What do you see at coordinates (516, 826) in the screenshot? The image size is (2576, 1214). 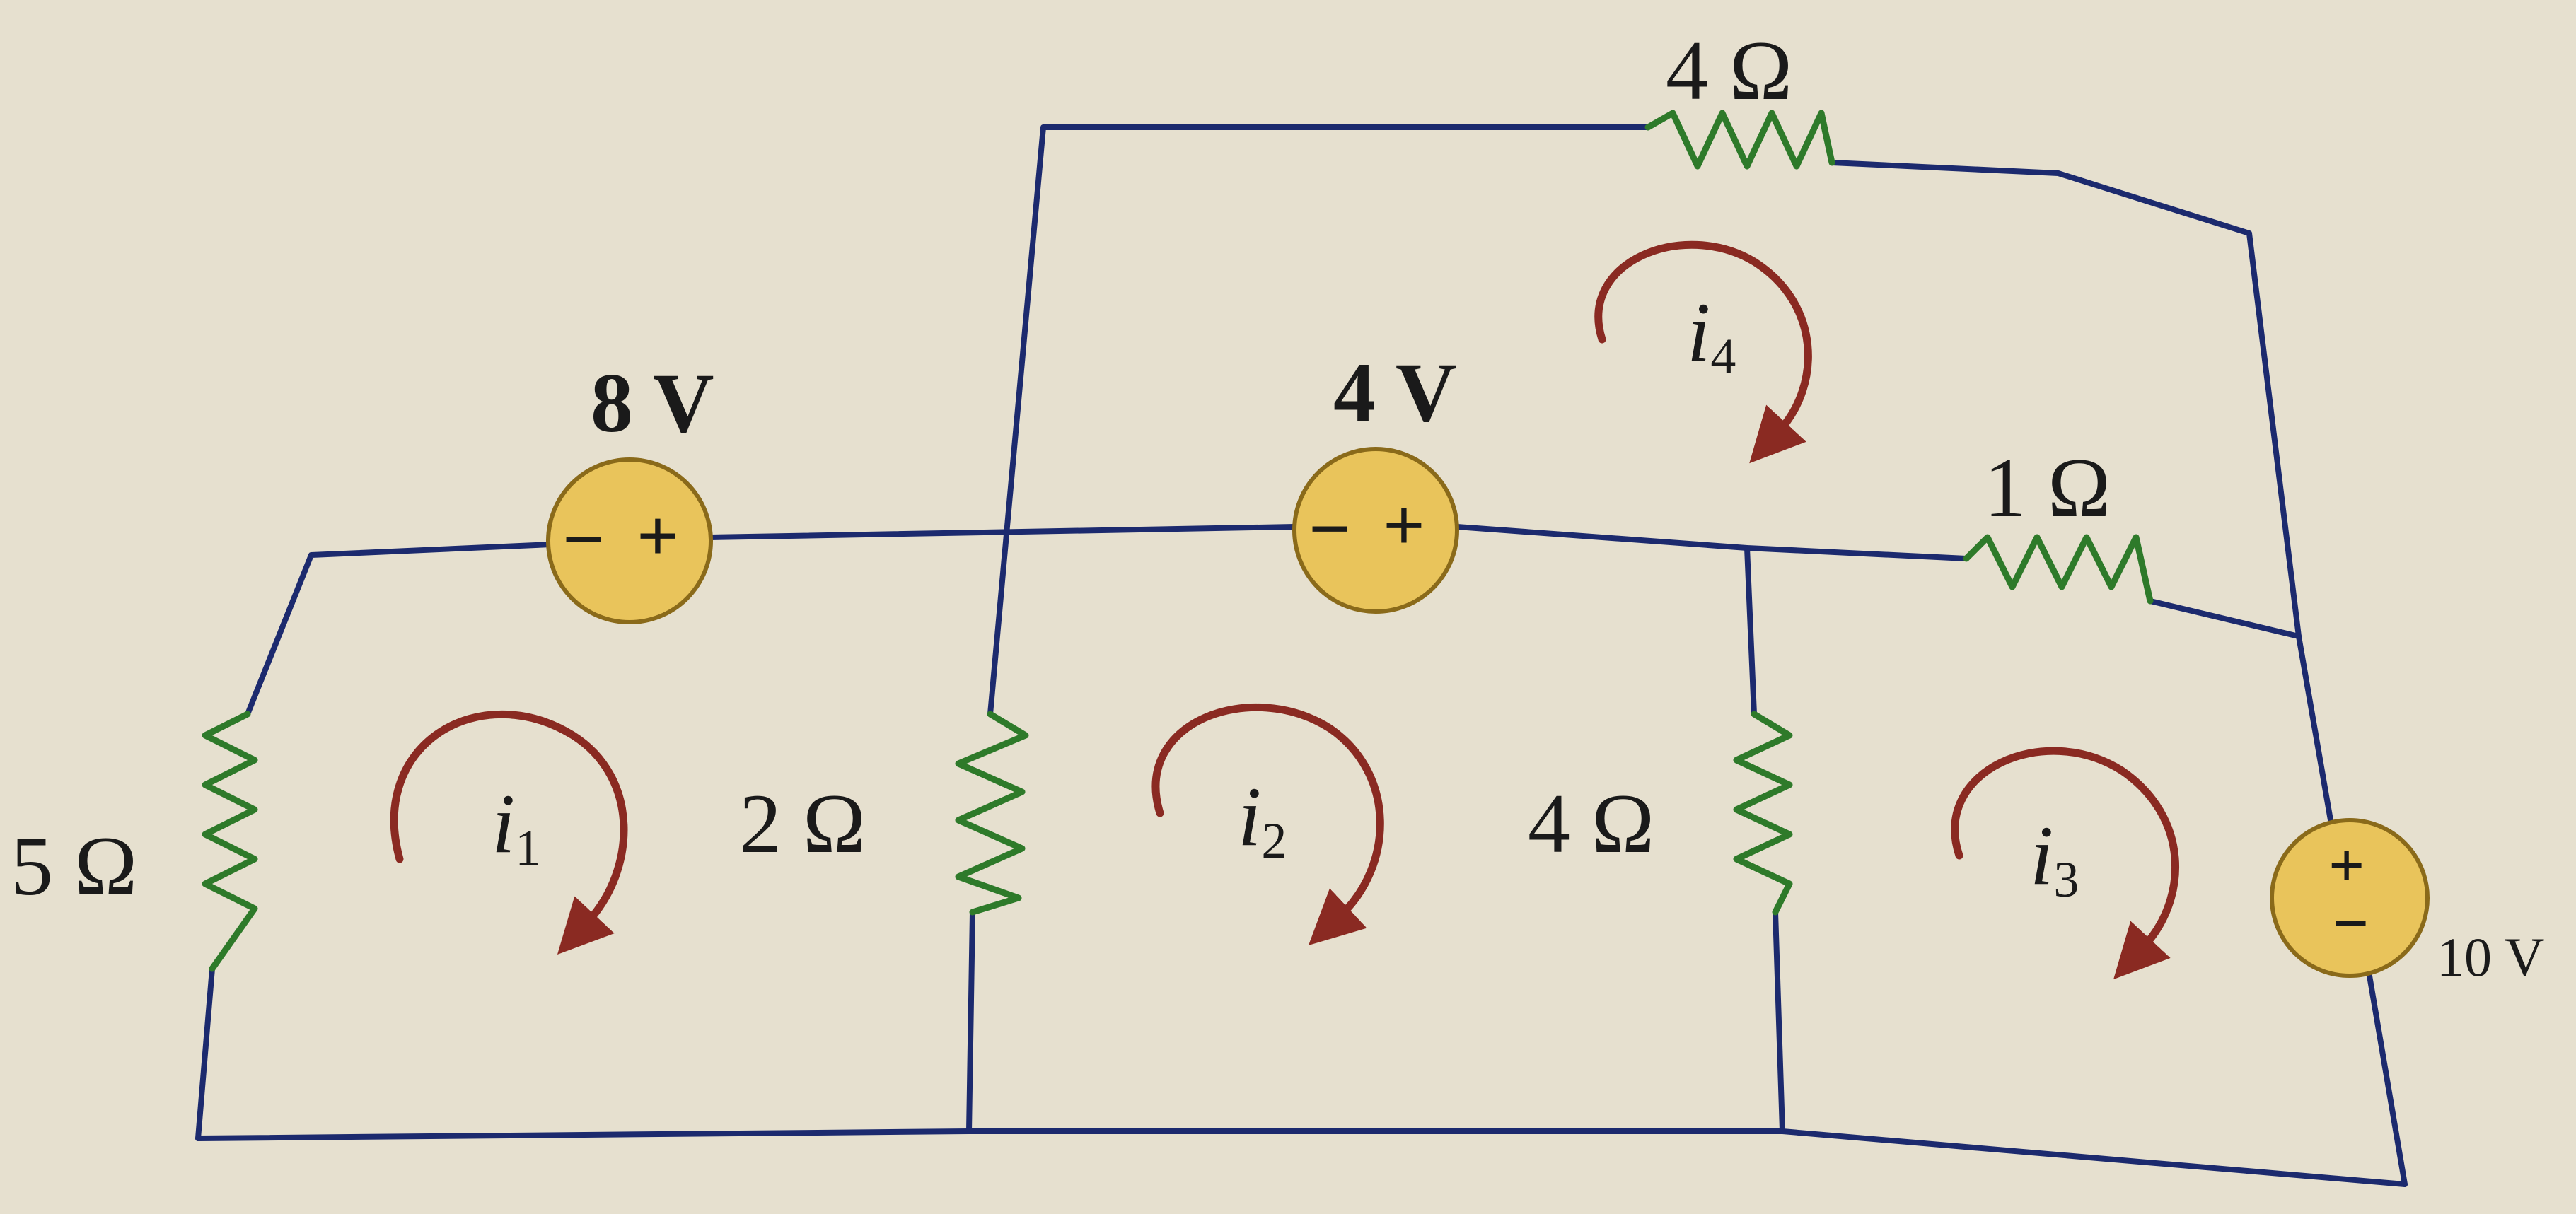 I see `mesh-label-1: i1` at bounding box center [516, 826].